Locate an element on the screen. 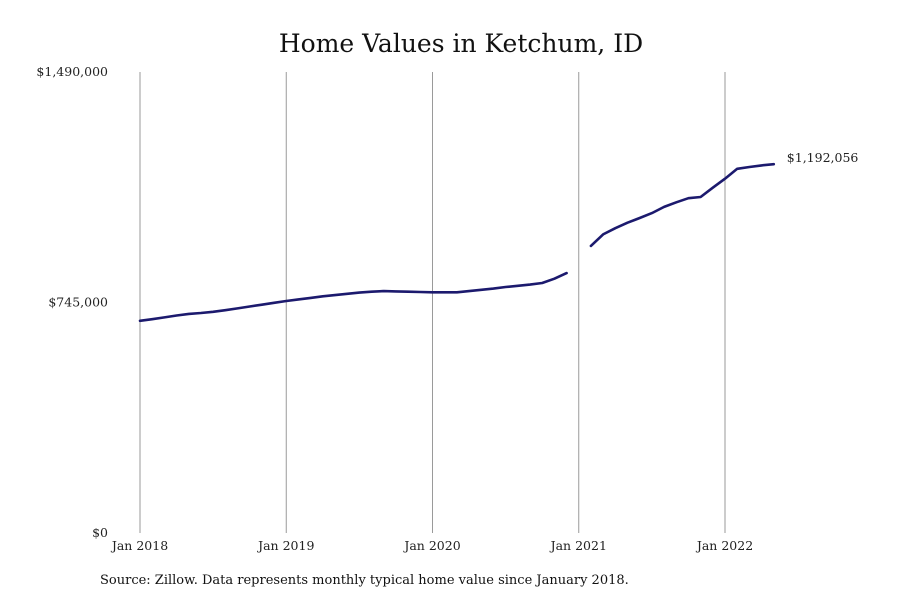  y-tick-label: $745,000 is located at coordinates (78, 302).